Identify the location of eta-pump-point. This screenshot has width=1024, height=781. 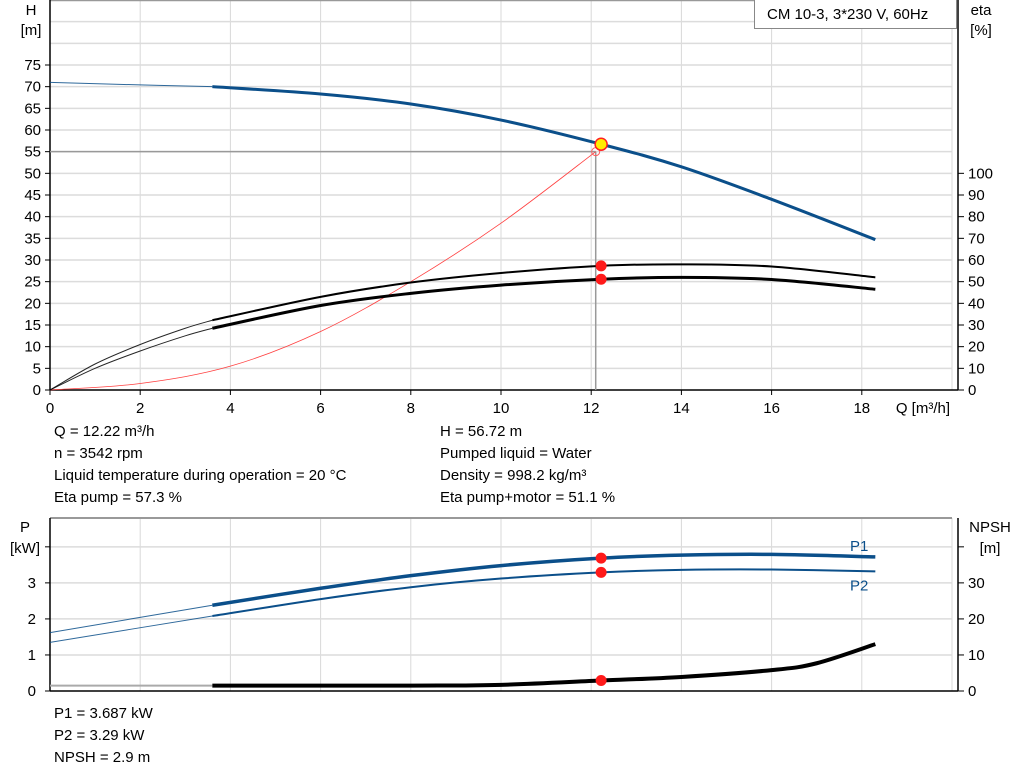
(601, 266).